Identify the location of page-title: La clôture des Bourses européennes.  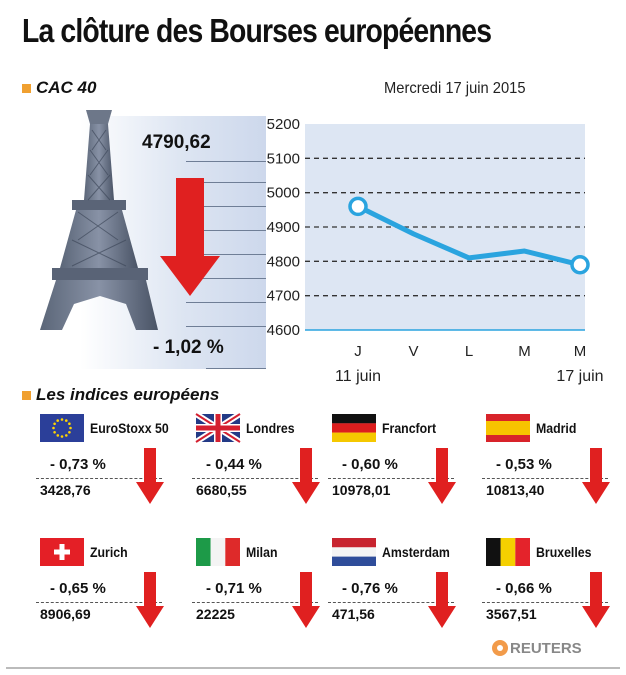
(257, 30).